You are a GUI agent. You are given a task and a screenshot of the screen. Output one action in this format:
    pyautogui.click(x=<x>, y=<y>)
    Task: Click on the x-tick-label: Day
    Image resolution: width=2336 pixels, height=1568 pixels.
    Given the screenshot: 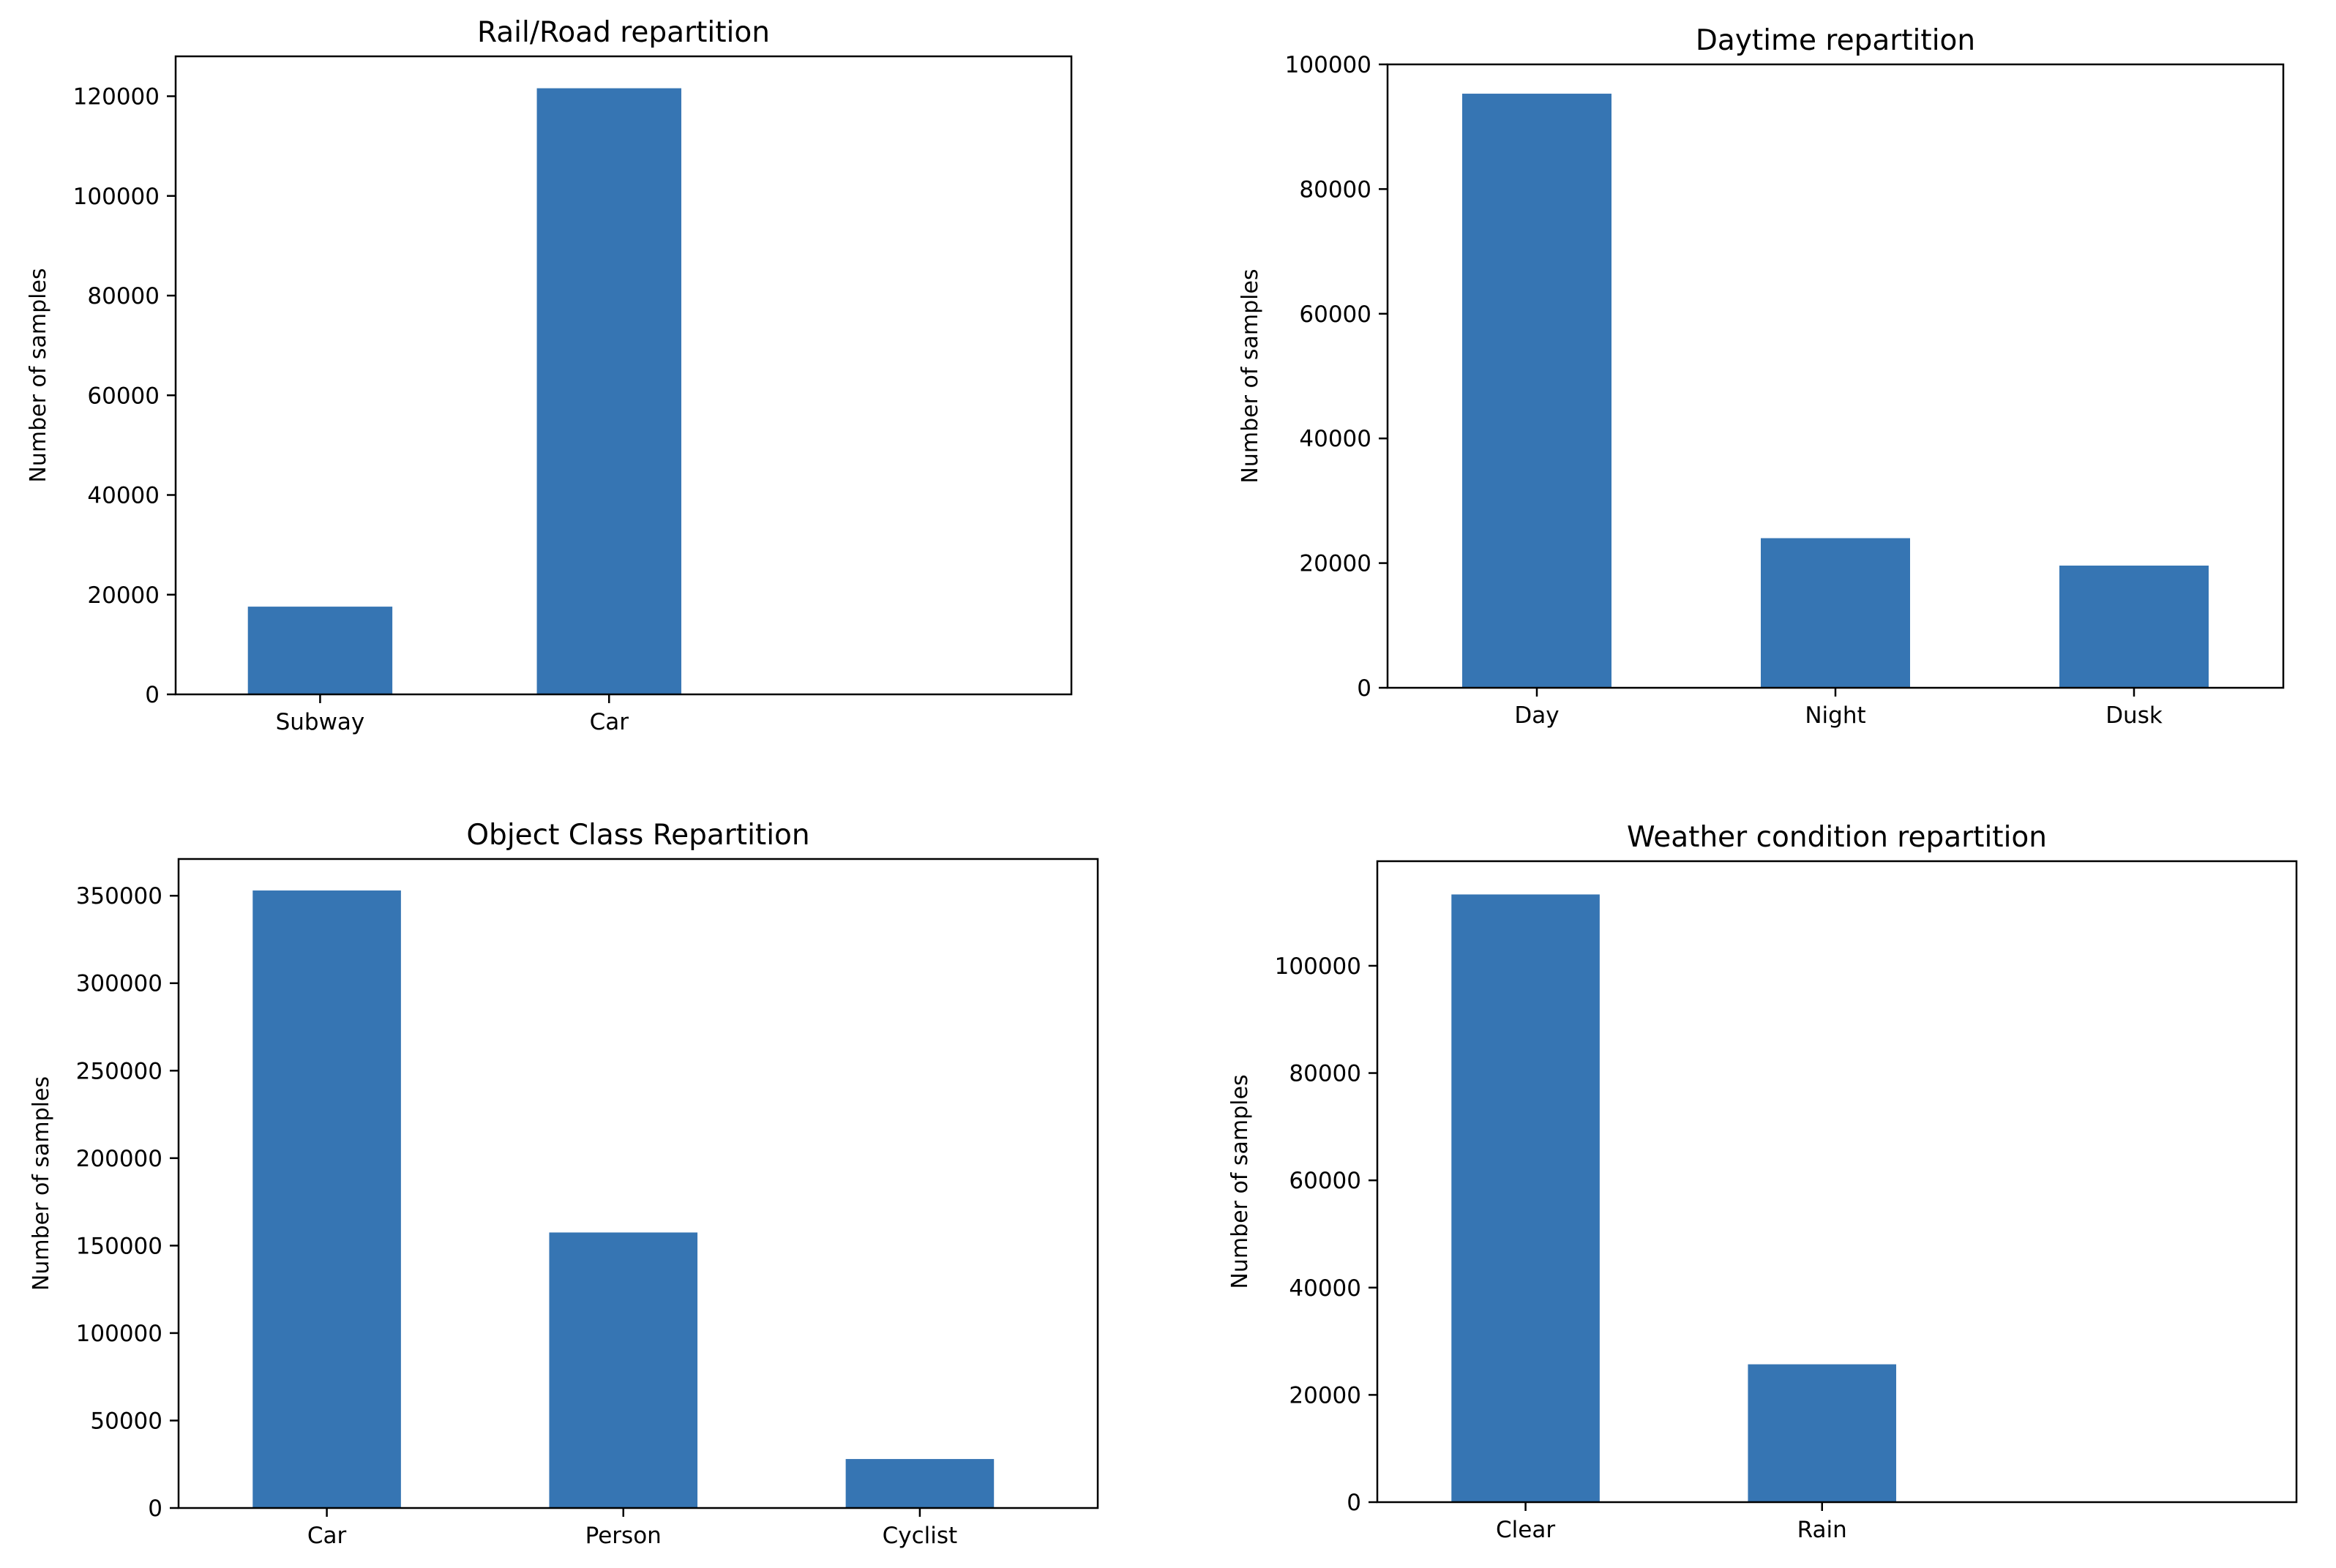 What is the action you would take?
    pyautogui.click(x=1536, y=716)
    